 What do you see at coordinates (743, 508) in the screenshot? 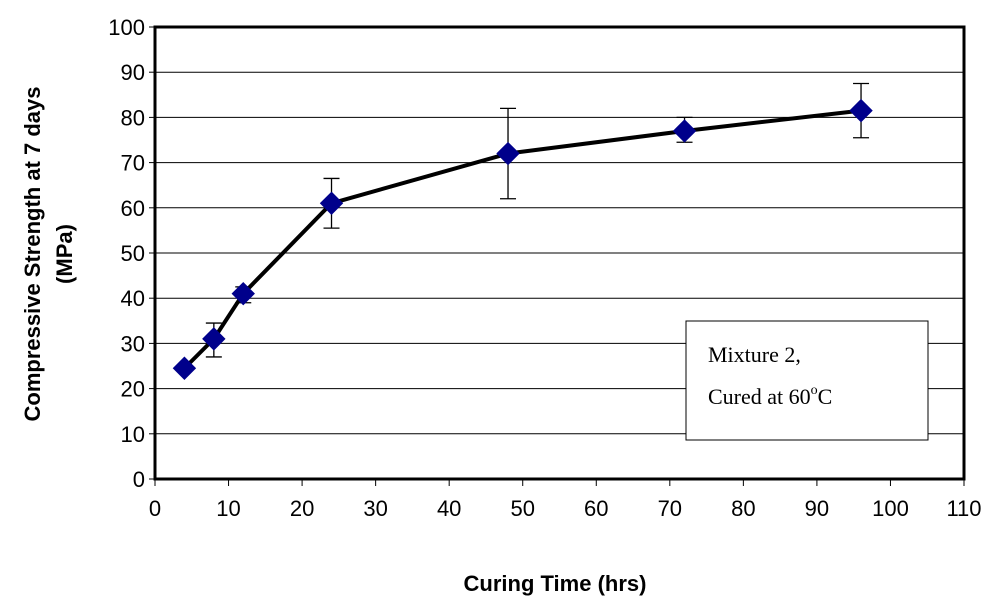
I see `x-tick-label-80: 80` at bounding box center [743, 508].